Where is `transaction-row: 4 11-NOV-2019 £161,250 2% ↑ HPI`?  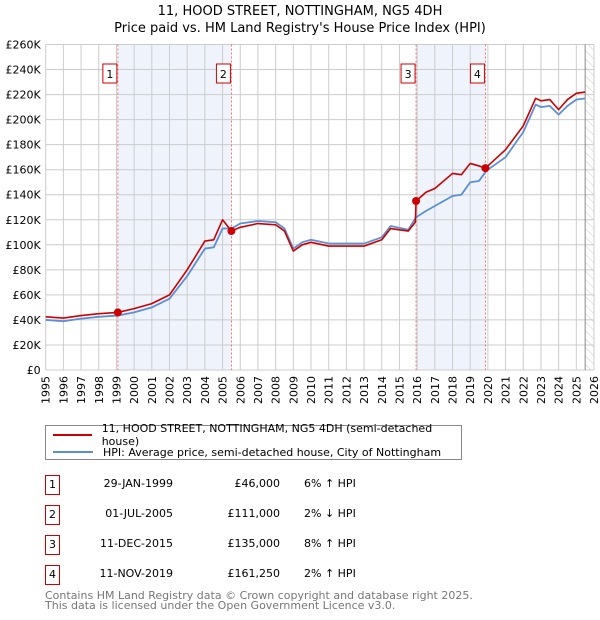 transaction-row: 4 11-NOV-2019 £161,250 2% ↑ HPI is located at coordinates (245, 575).